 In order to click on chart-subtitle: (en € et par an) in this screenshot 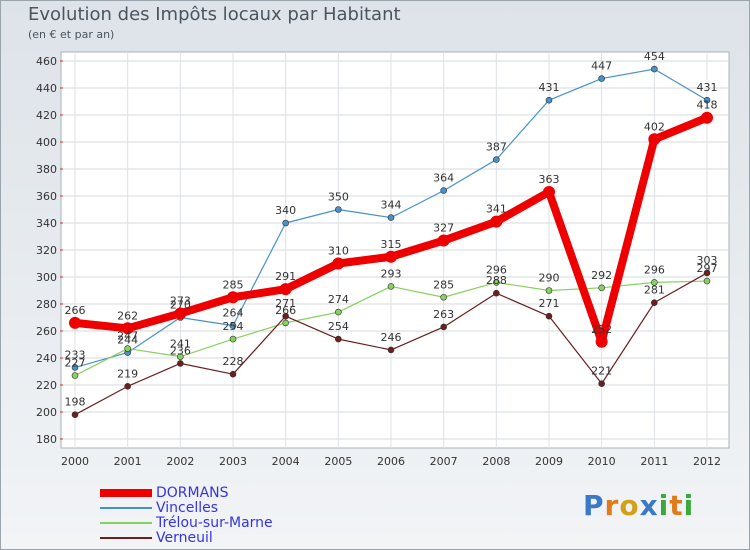, I will do `click(71, 34)`.